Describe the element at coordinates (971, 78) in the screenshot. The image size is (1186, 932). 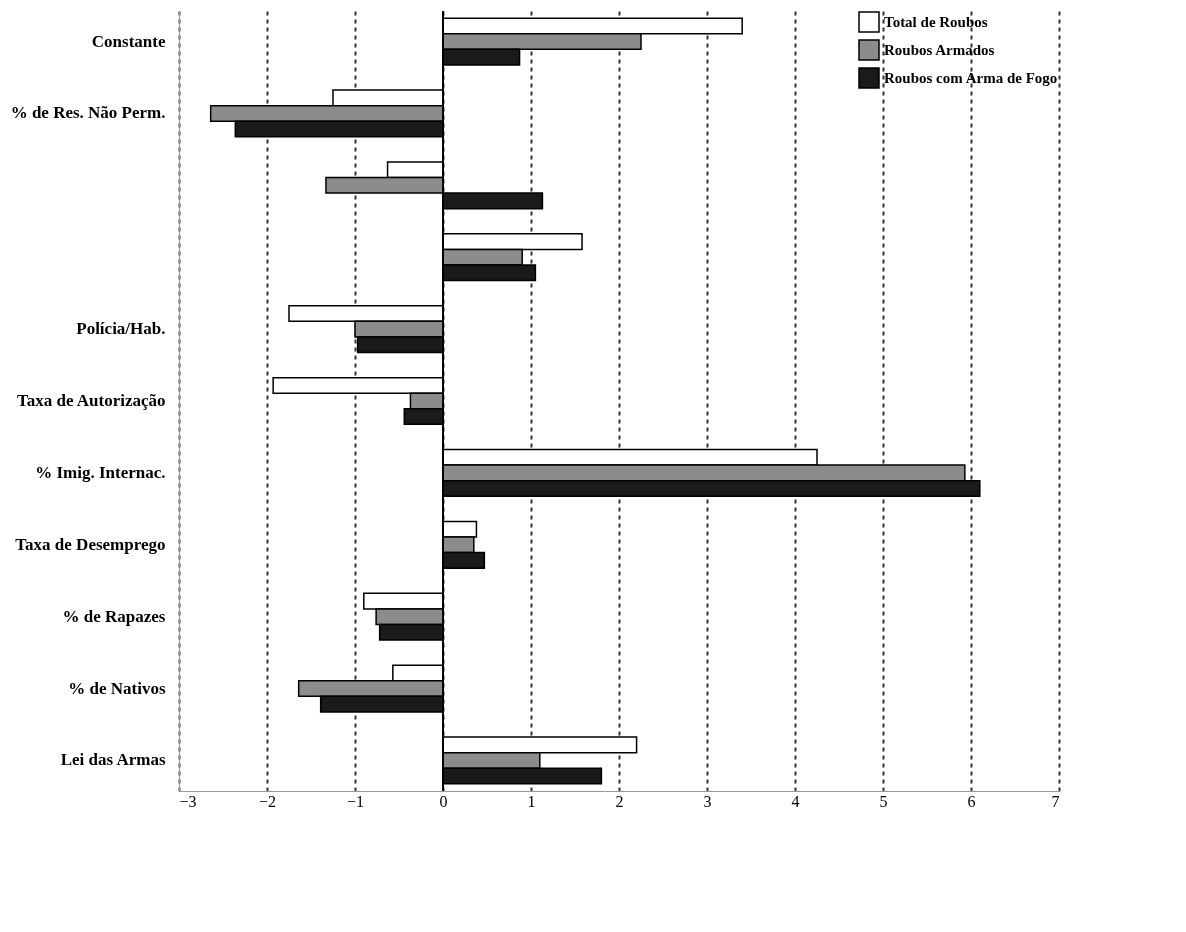
I see `legend-label: Roubos com Arma de Fogo` at that location.